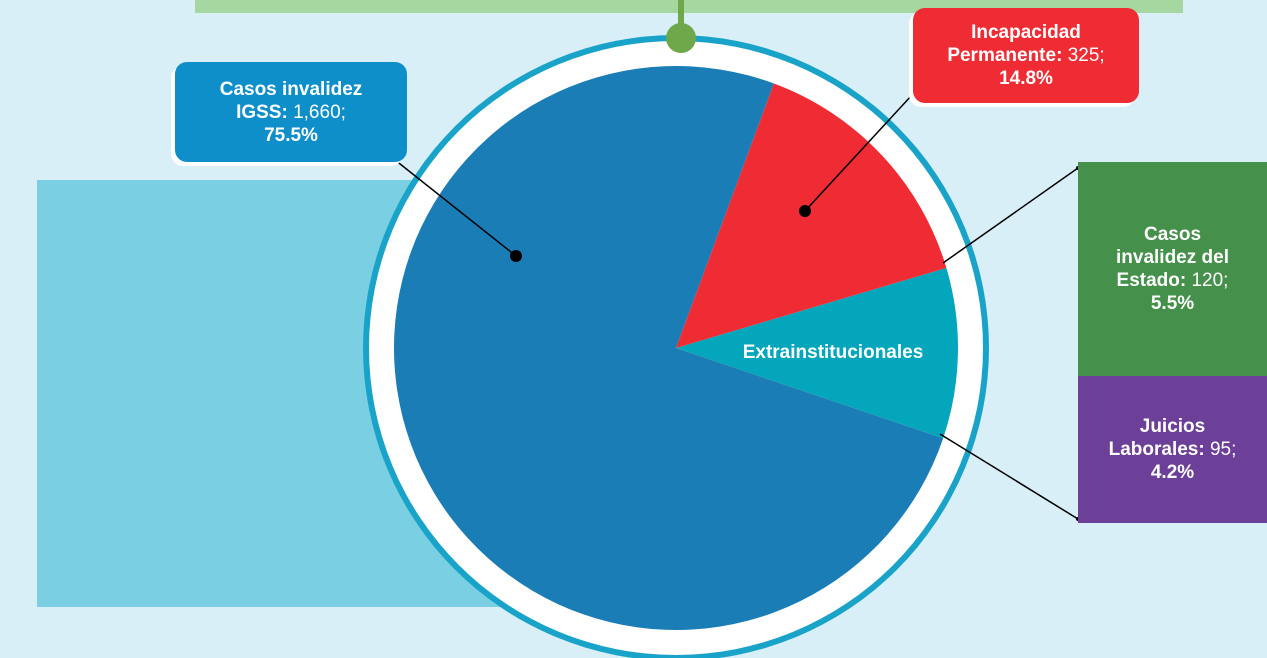 Image resolution: width=1267 pixels, height=658 pixels. What do you see at coordinates (1172, 269) in the screenshot?
I see `callout-casos-invalidez-estado: Casos invalidez del Estado: 120; 5.5%` at bounding box center [1172, 269].